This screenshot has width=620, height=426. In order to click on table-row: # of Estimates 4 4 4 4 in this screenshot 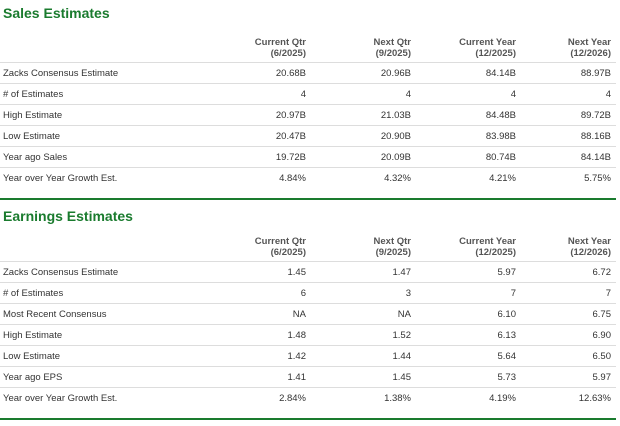, I will do `click(308, 94)`.